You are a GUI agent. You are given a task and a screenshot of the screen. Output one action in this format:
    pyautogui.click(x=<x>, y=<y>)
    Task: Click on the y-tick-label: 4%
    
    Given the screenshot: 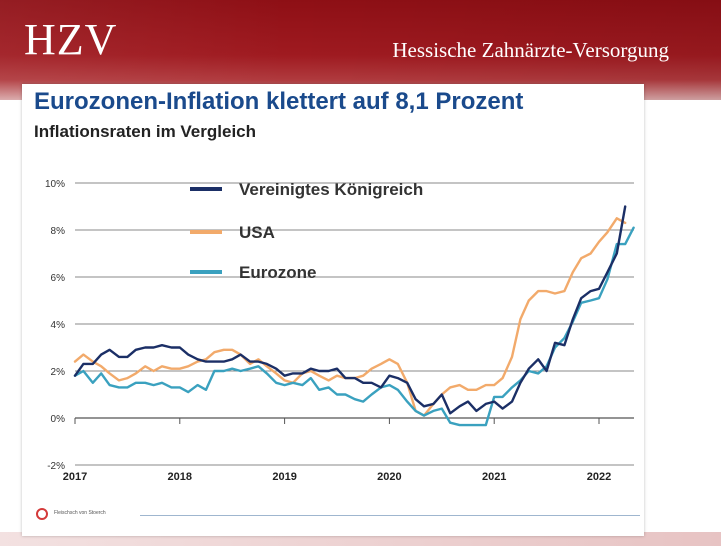 What is the action you would take?
    pyautogui.click(x=58, y=325)
    